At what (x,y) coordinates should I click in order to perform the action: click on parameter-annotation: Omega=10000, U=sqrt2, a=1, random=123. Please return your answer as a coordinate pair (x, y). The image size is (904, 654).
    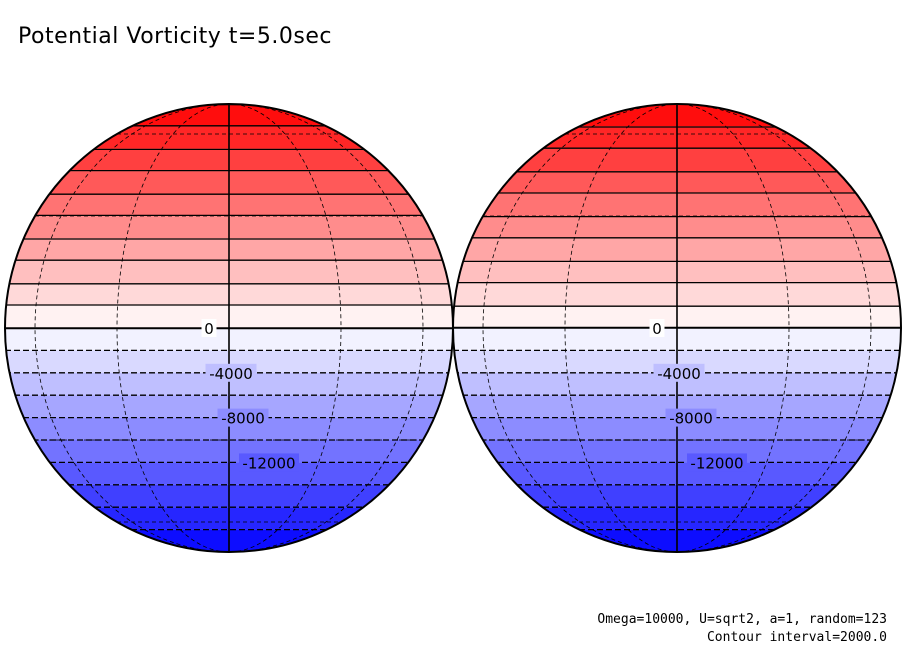
    Looking at the image, I should click on (742, 619).